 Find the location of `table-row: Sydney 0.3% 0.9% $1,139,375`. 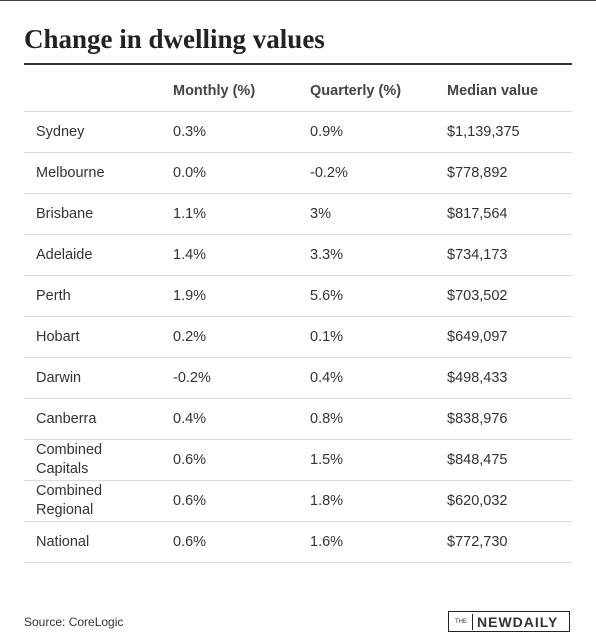

table-row: Sydney 0.3% 0.9% $1,139,375 is located at coordinates (298, 132).